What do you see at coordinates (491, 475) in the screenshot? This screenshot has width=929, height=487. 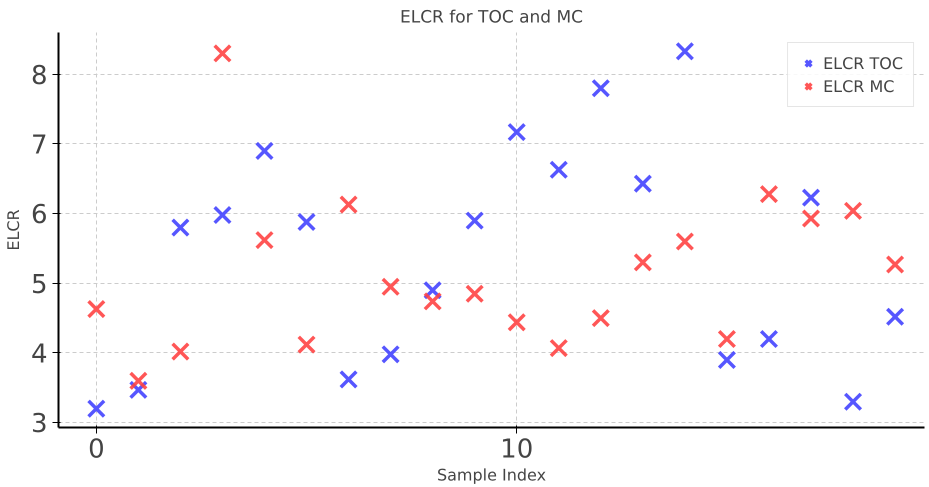 I see `x-axis-title: Sample Index` at bounding box center [491, 475].